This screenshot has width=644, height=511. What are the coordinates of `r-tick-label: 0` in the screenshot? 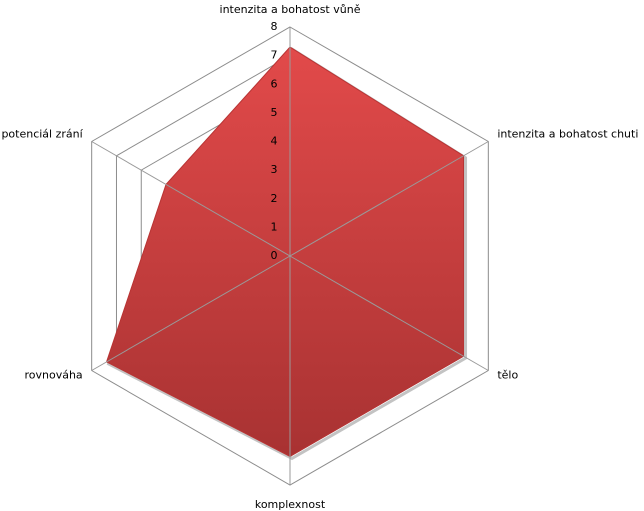 It's located at (274, 255).